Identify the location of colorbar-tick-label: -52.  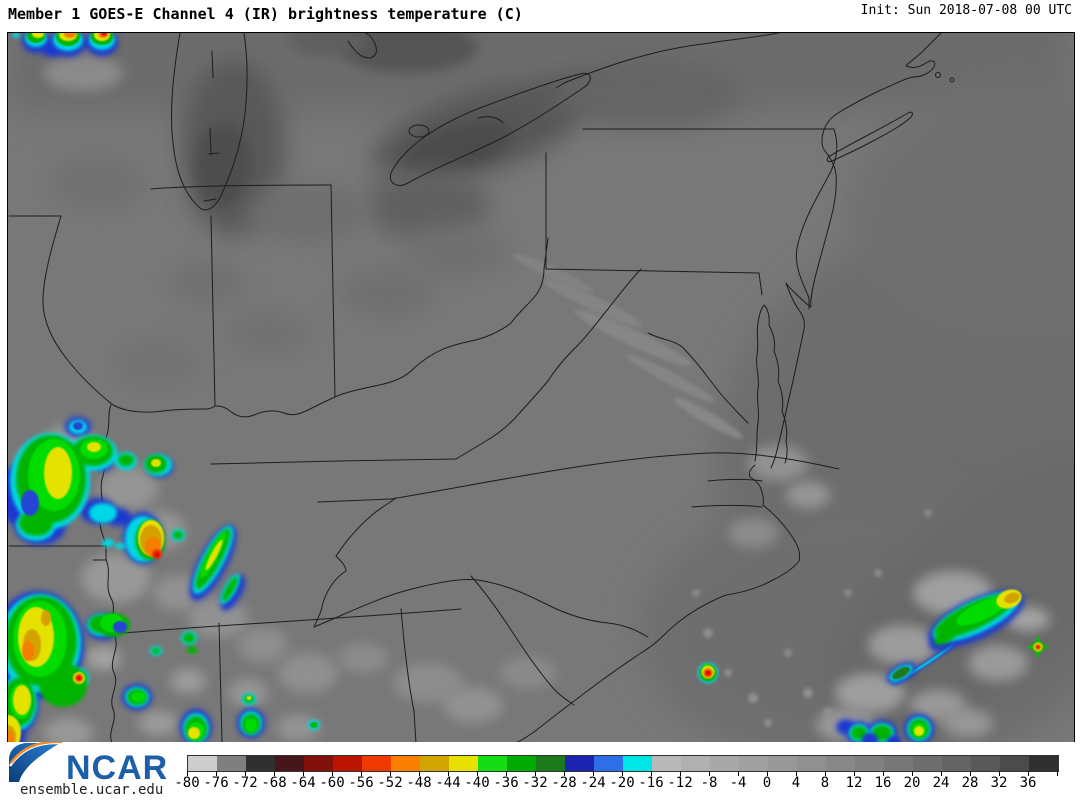
(390, 783).